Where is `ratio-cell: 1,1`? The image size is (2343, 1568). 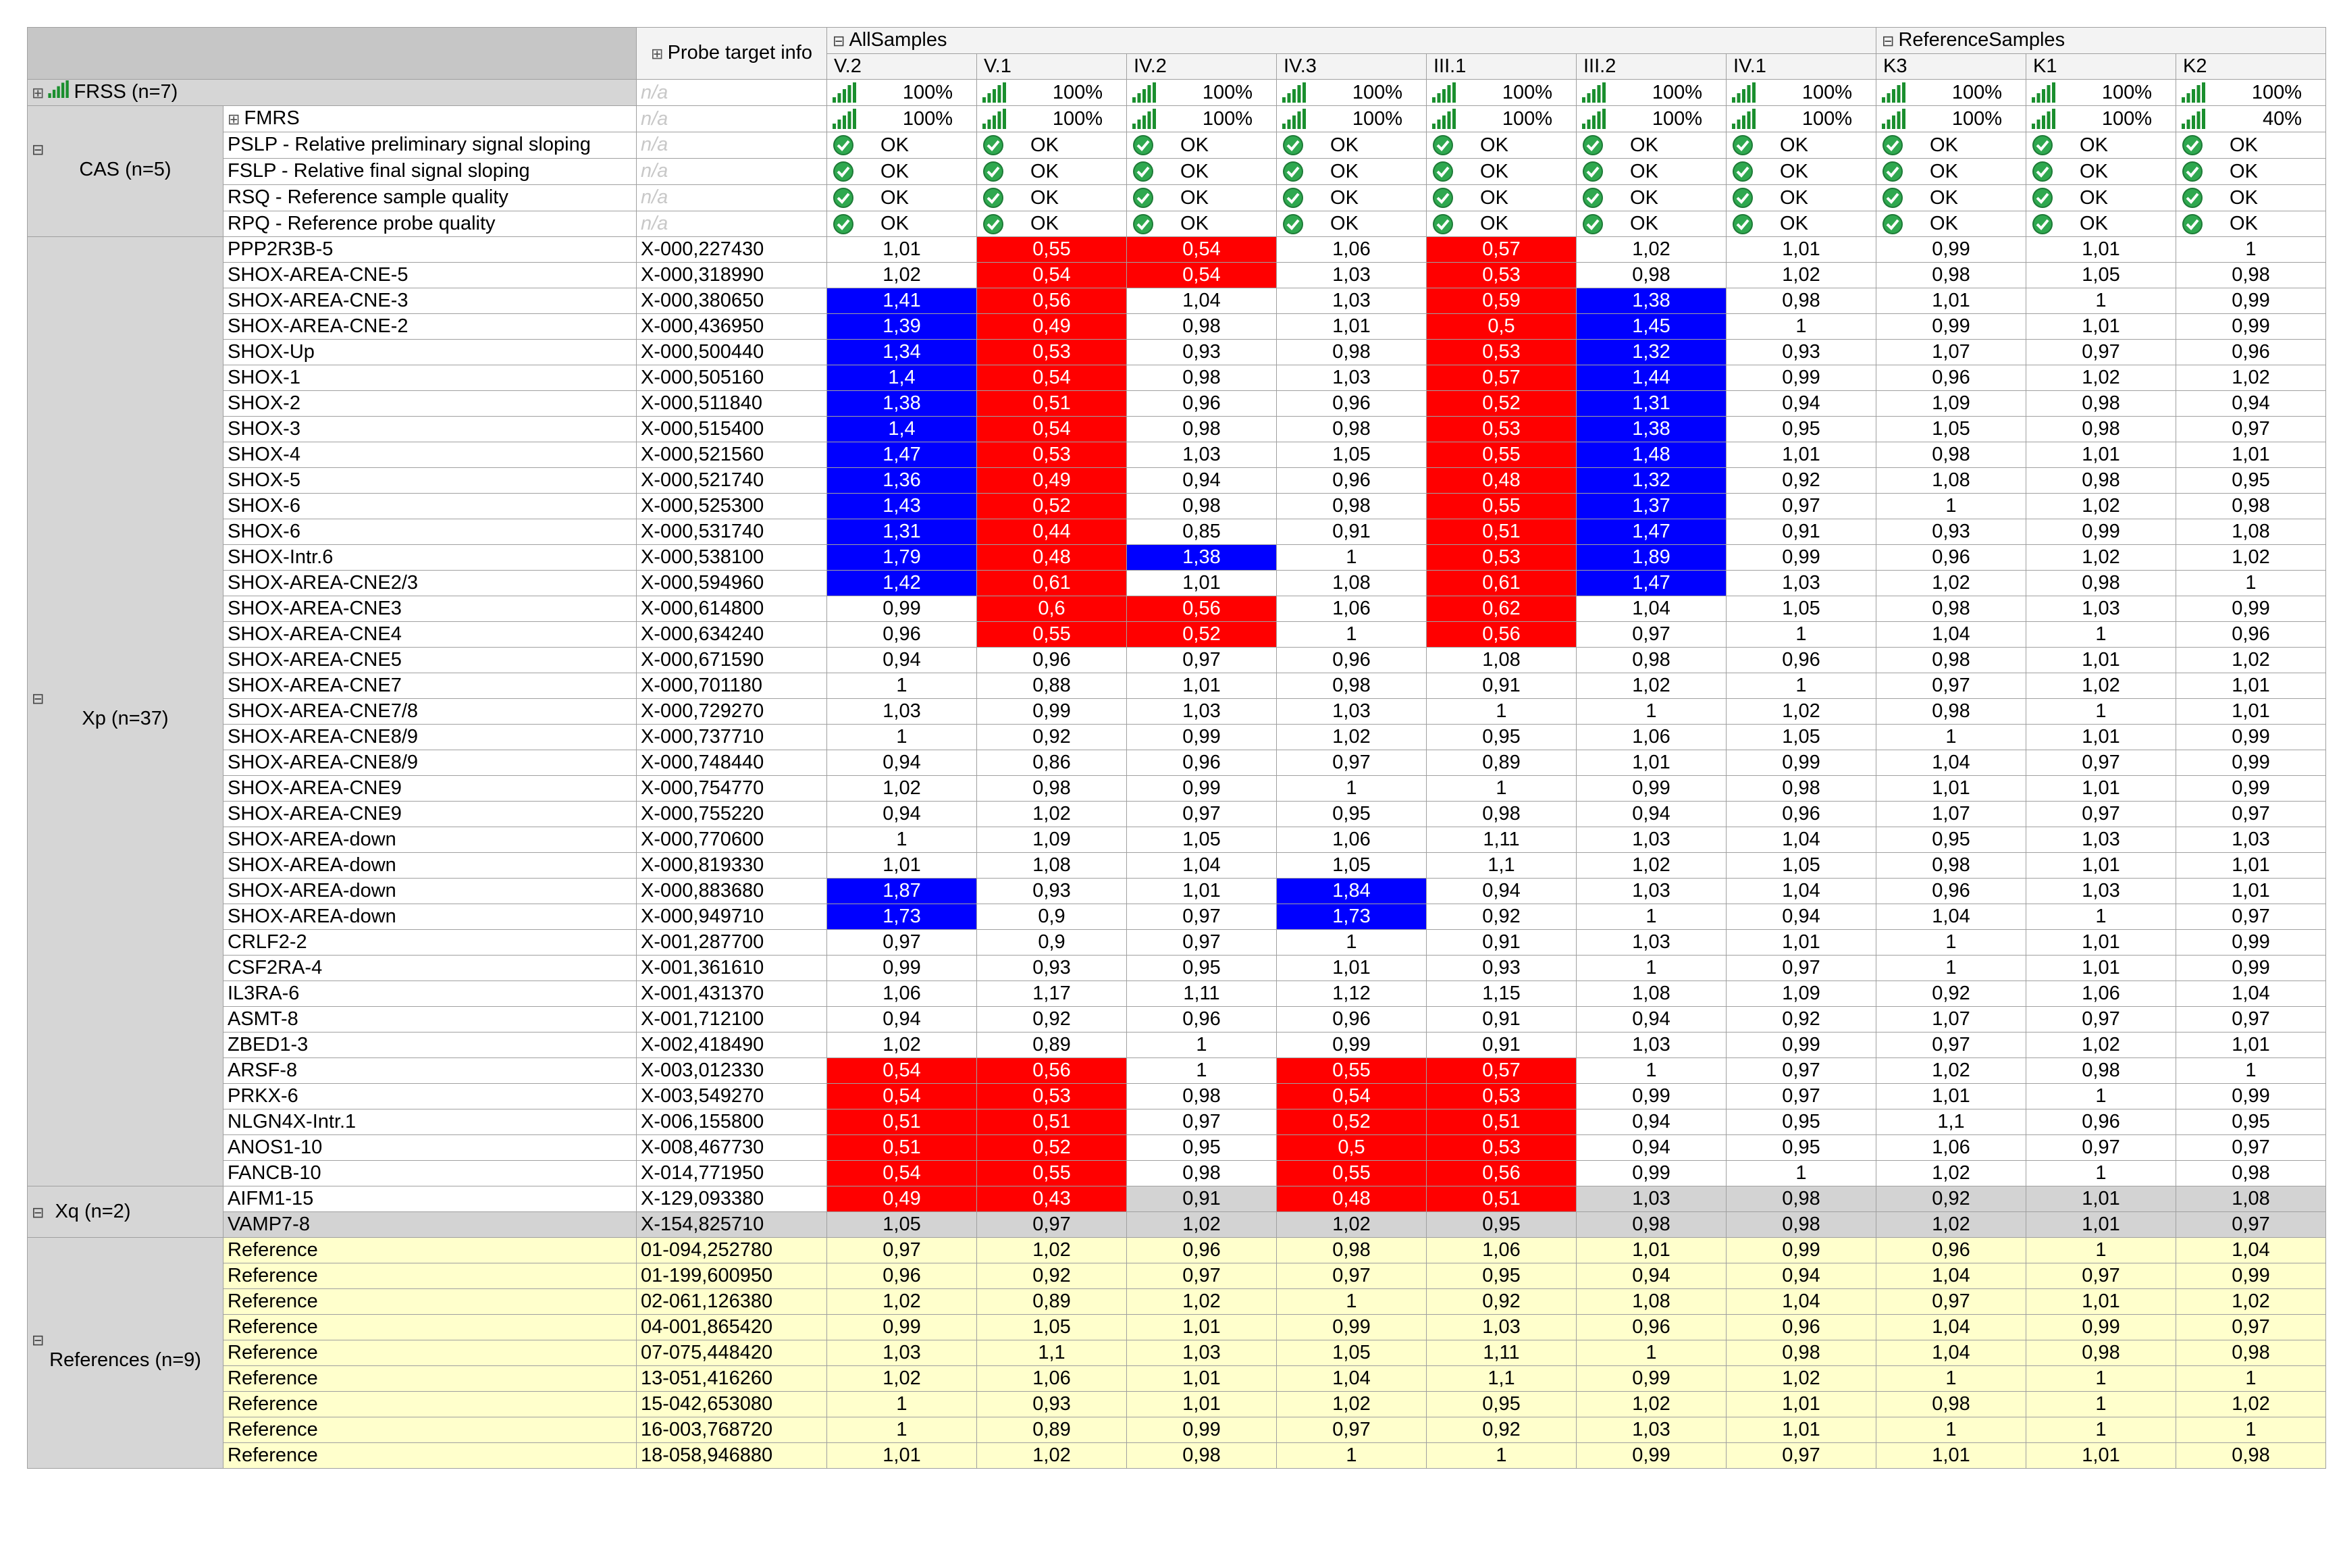
ratio-cell: 1,1 is located at coordinates (1501, 1378).